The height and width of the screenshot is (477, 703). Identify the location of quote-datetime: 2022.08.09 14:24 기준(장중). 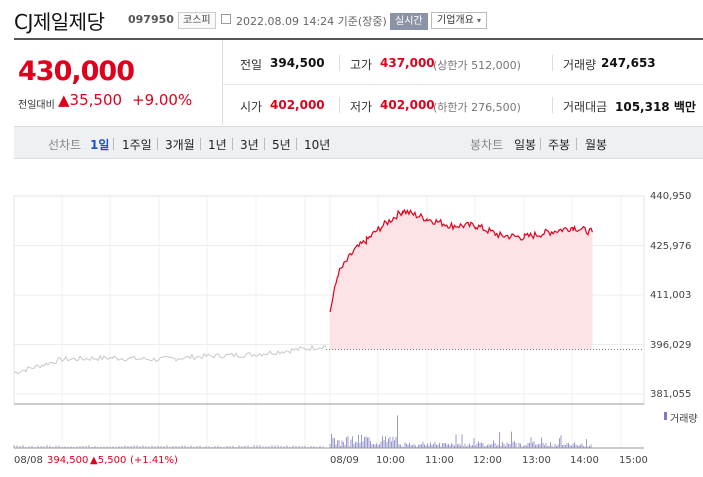
(311, 21).